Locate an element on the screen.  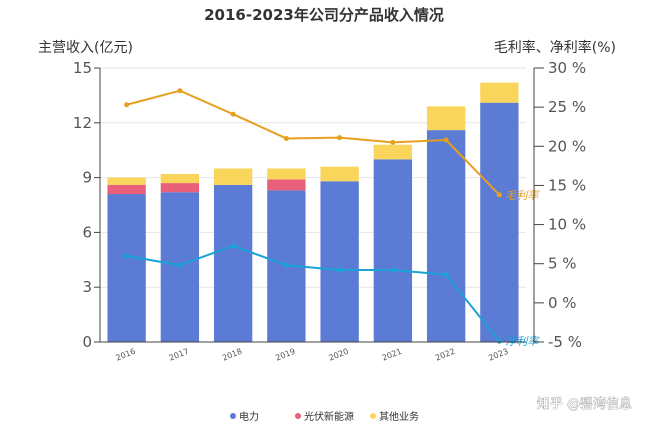
y-left-tick-label: 15 is located at coordinates (82, 68).